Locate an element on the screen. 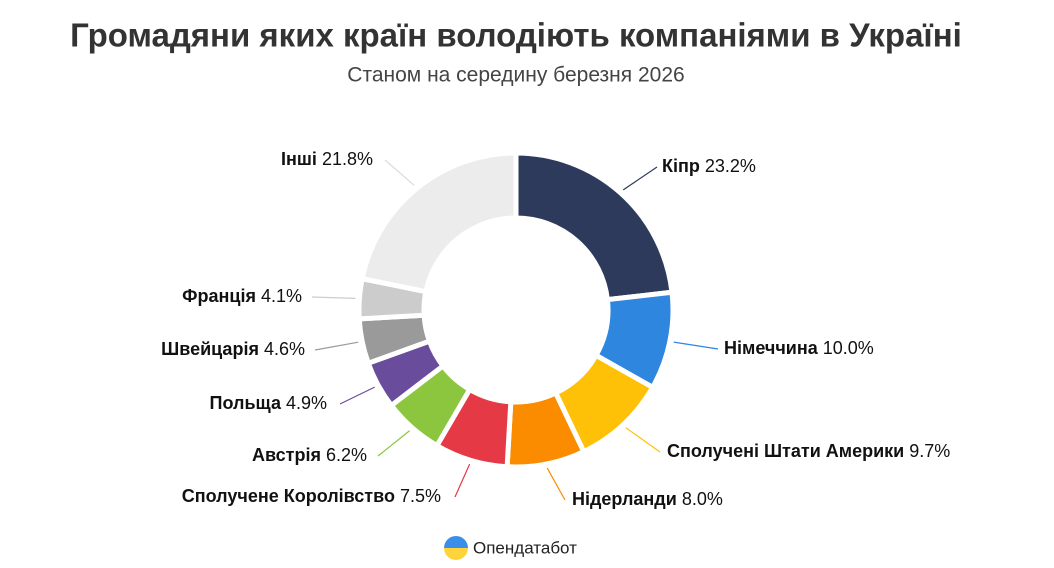 The image size is (1054, 568). chart-subtitle: Станом на середину березня 2026 is located at coordinates (515, 75).